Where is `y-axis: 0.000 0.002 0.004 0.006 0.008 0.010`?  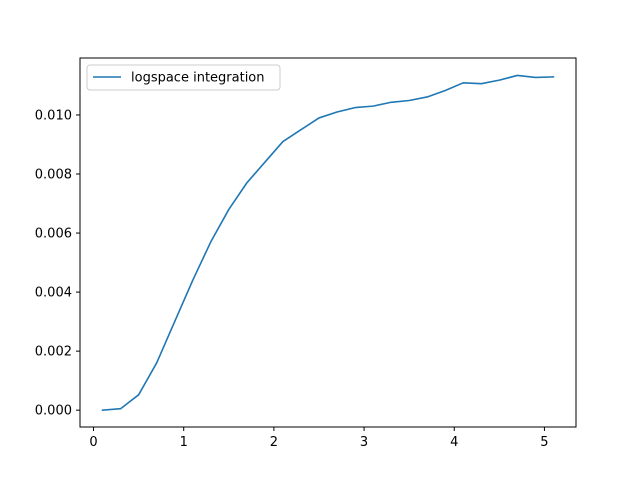
y-axis: 0.000 0.002 0.004 0.006 0.008 0.010 is located at coordinates (57, 263).